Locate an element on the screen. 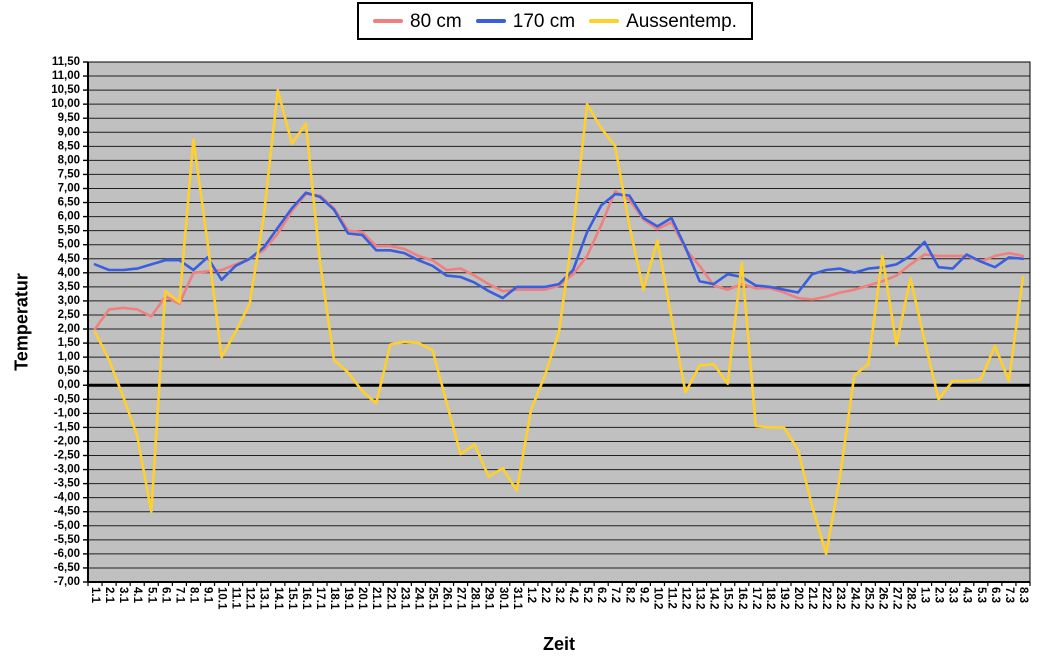 The height and width of the screenshot is (666, 1054). x-tick-label: 31.1 is located at coordinates (517, 598).